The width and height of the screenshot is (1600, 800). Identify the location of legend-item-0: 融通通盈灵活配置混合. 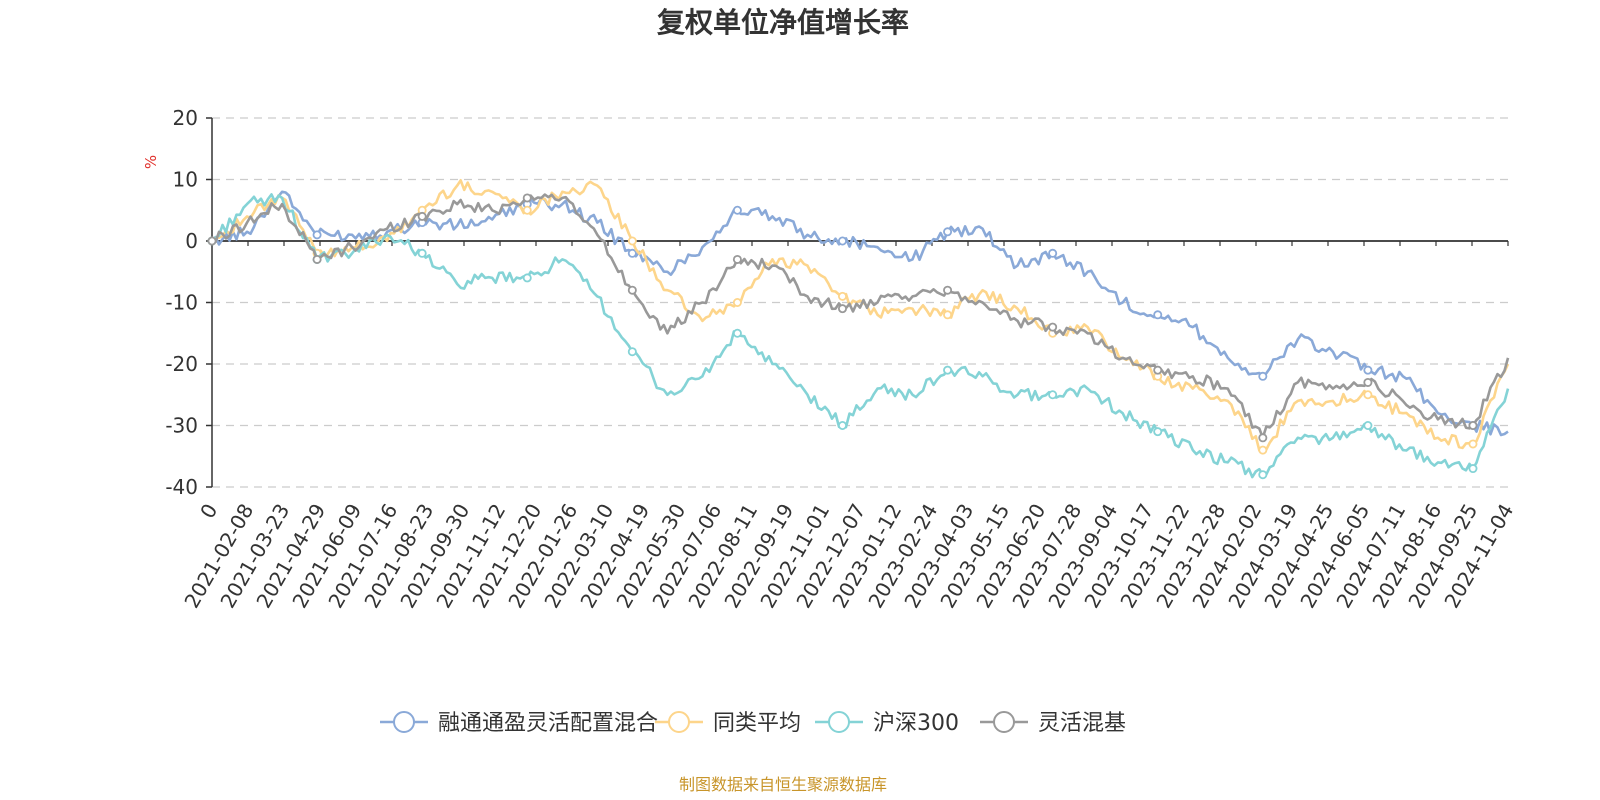
(519, 723).